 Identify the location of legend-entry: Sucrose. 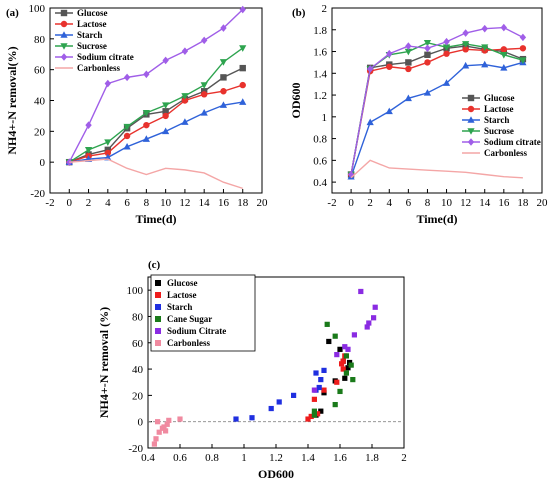
(499, 131).